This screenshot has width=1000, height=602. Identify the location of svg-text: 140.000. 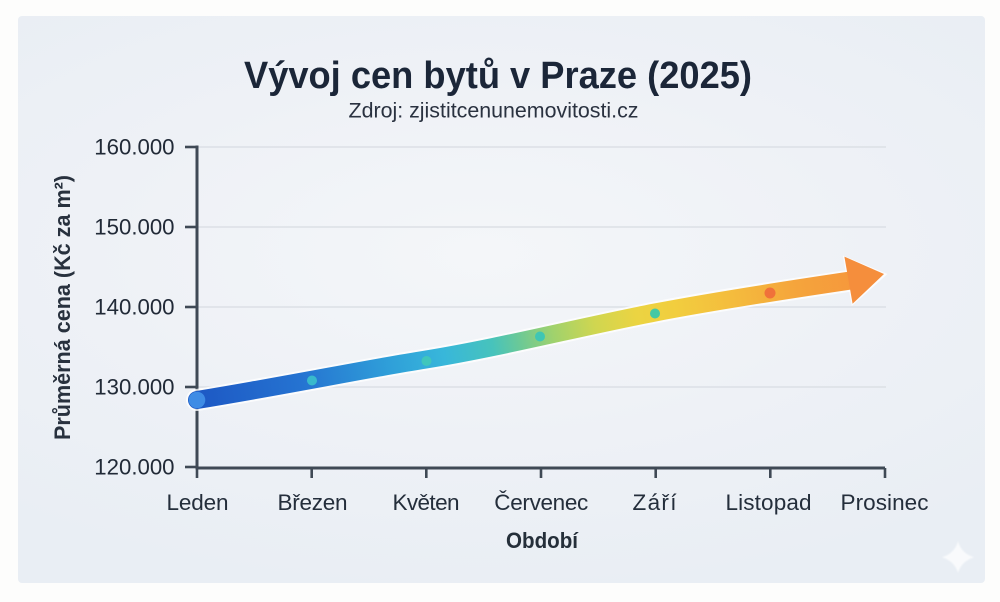
(134, 307).